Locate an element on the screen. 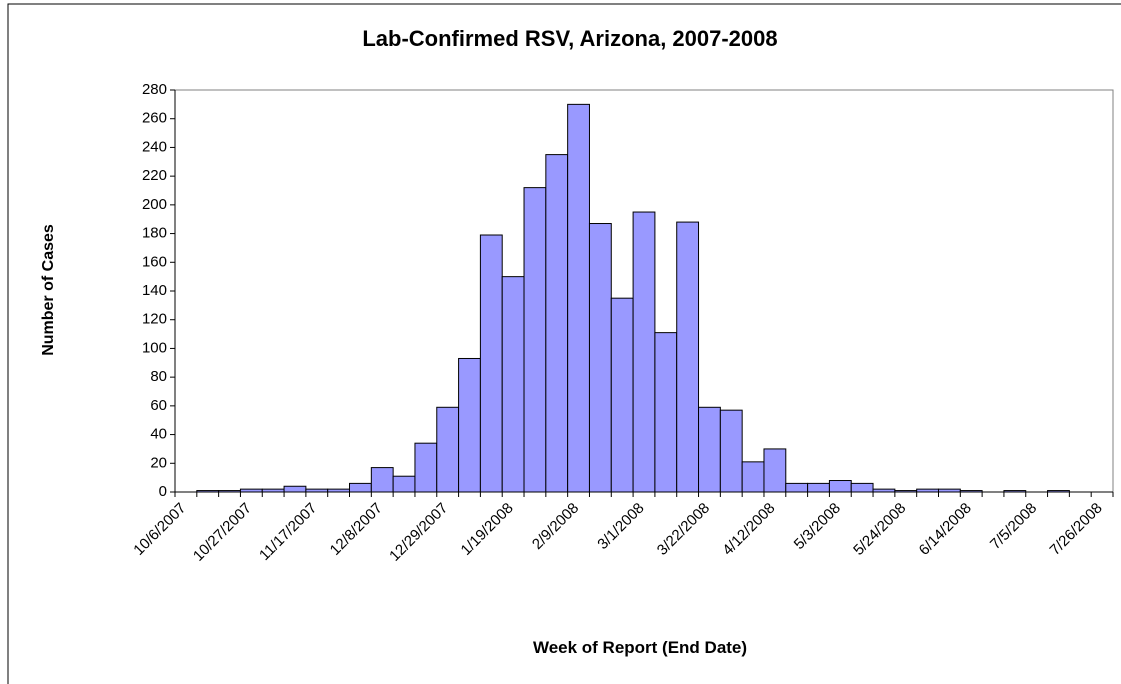 The width and height of the screenshot is (1121, 684). x-tick-label: 2/9/2008 is located at coordinates (555, 526).